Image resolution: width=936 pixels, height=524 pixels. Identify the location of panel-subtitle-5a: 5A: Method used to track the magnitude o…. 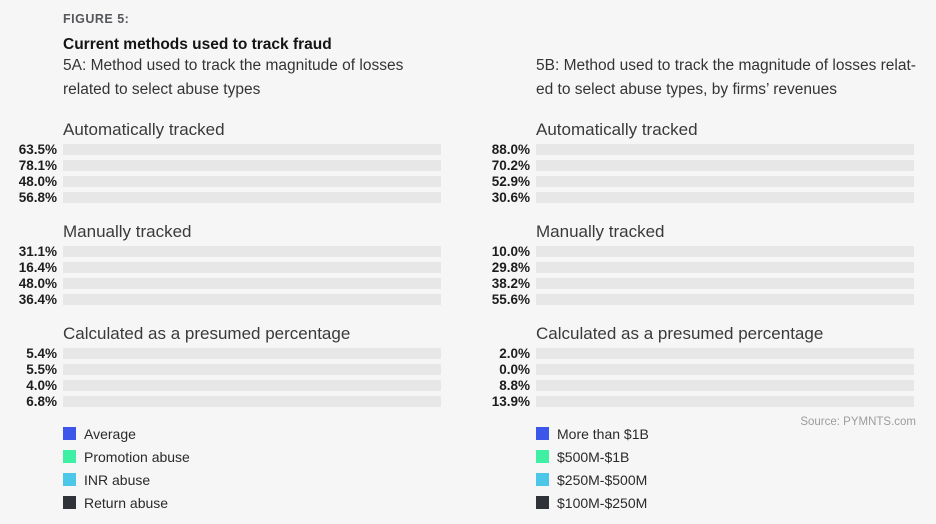
(233, 78).